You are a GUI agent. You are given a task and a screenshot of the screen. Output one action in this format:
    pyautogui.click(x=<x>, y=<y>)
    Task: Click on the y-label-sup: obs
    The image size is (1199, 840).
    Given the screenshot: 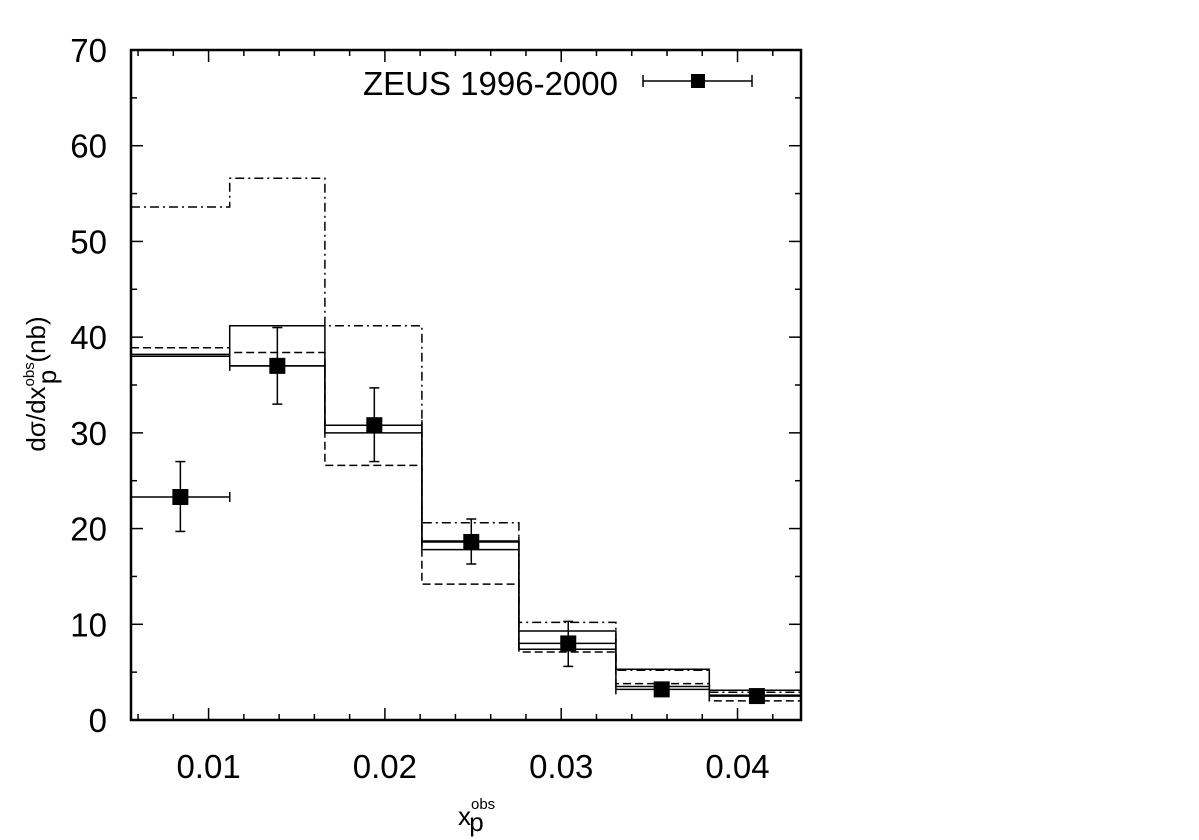 What is the action you would take?
    pyautogui.click(x=29, y=374)
    